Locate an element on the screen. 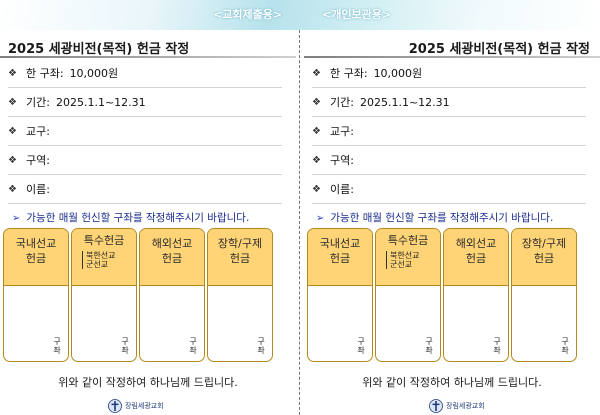 This screenshot has height=415, width=600. church-copy-label: <교회제출용> is located at coordinates (248, 14).